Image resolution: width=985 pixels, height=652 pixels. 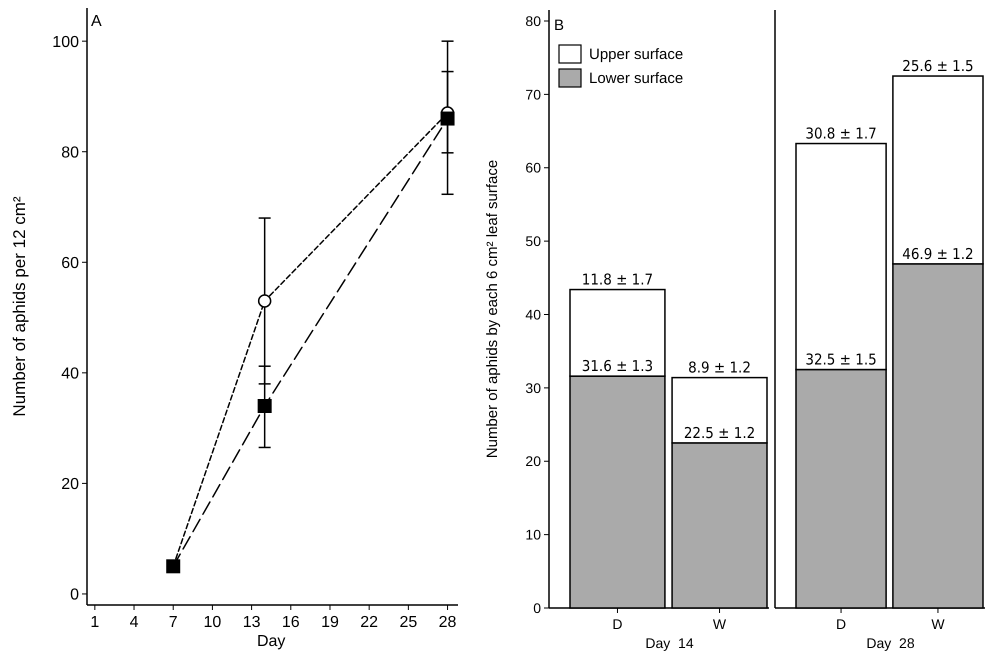 I want to click on y-axis-title: Number of aphids by each 6 cm² leaf surface, so click(x=492, y=309).